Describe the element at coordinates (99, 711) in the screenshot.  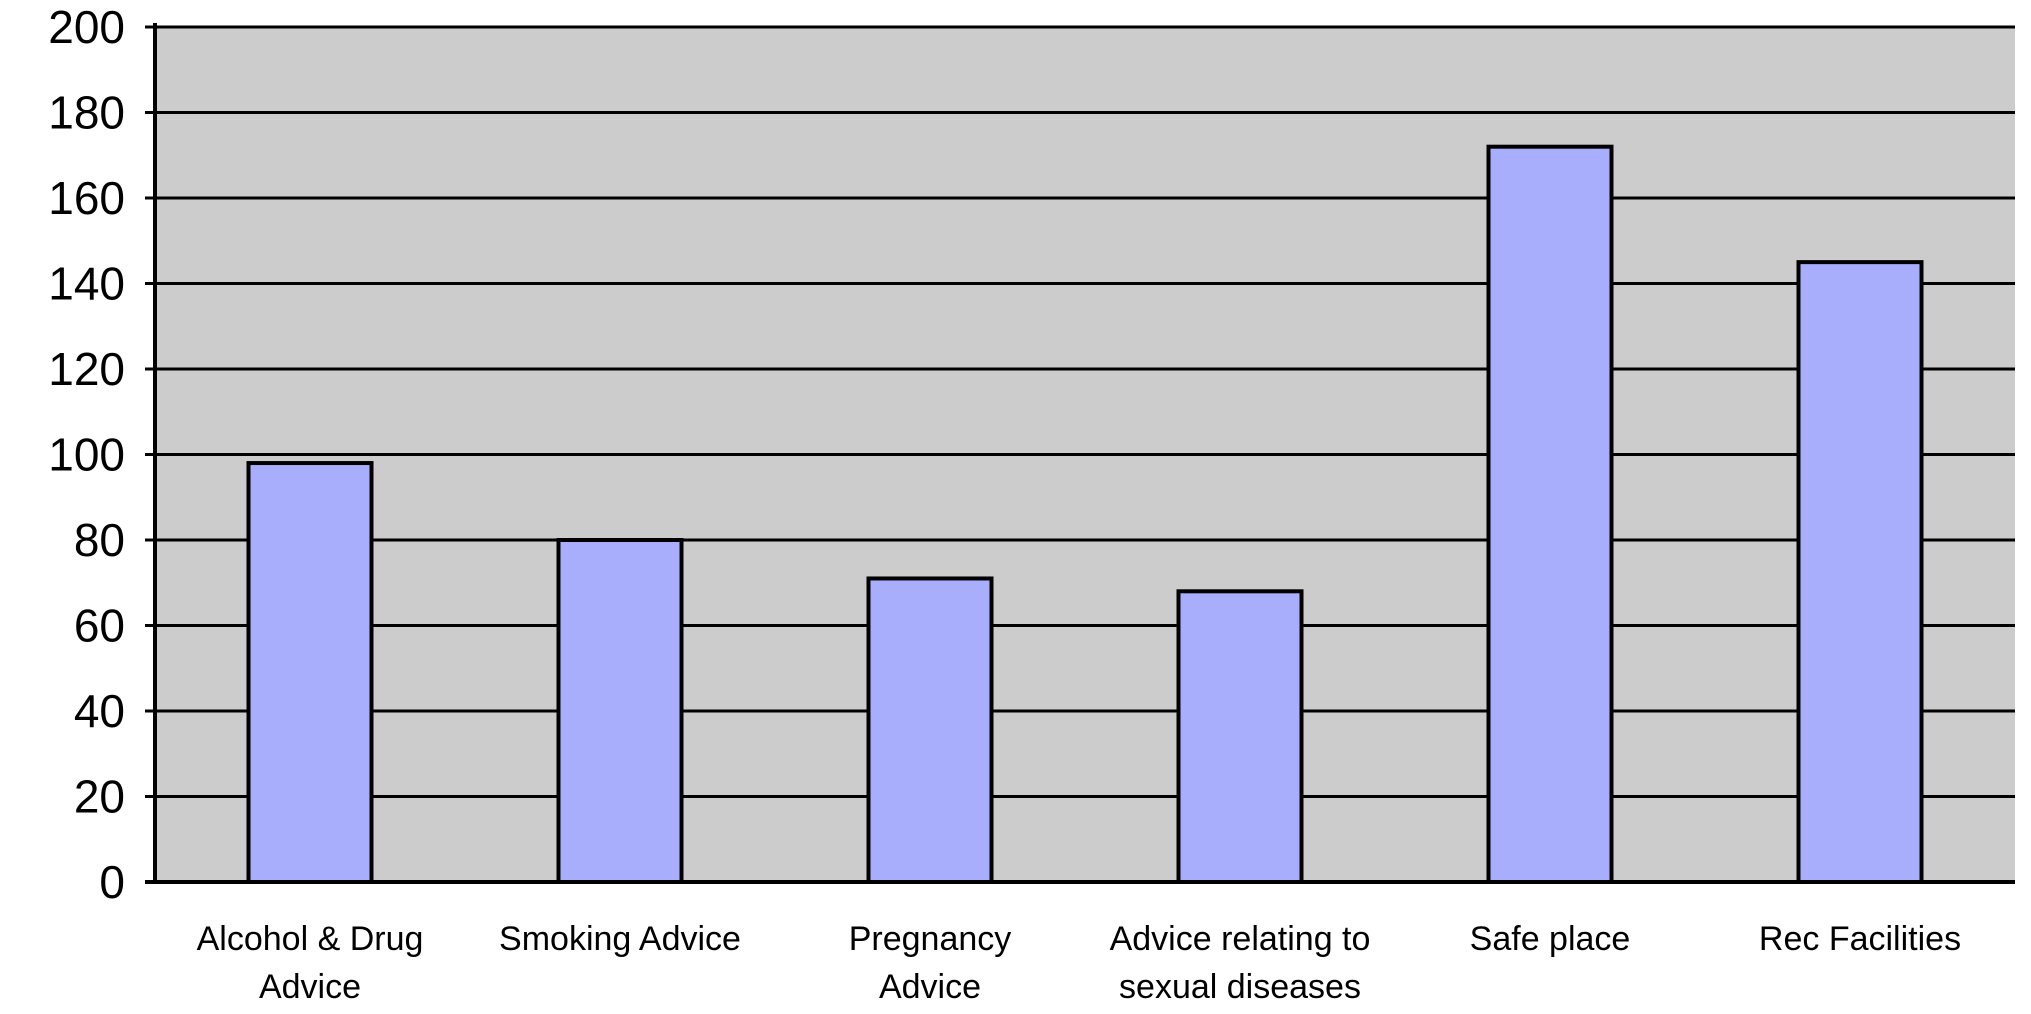
I see `y-tick-label: 40` at that location.